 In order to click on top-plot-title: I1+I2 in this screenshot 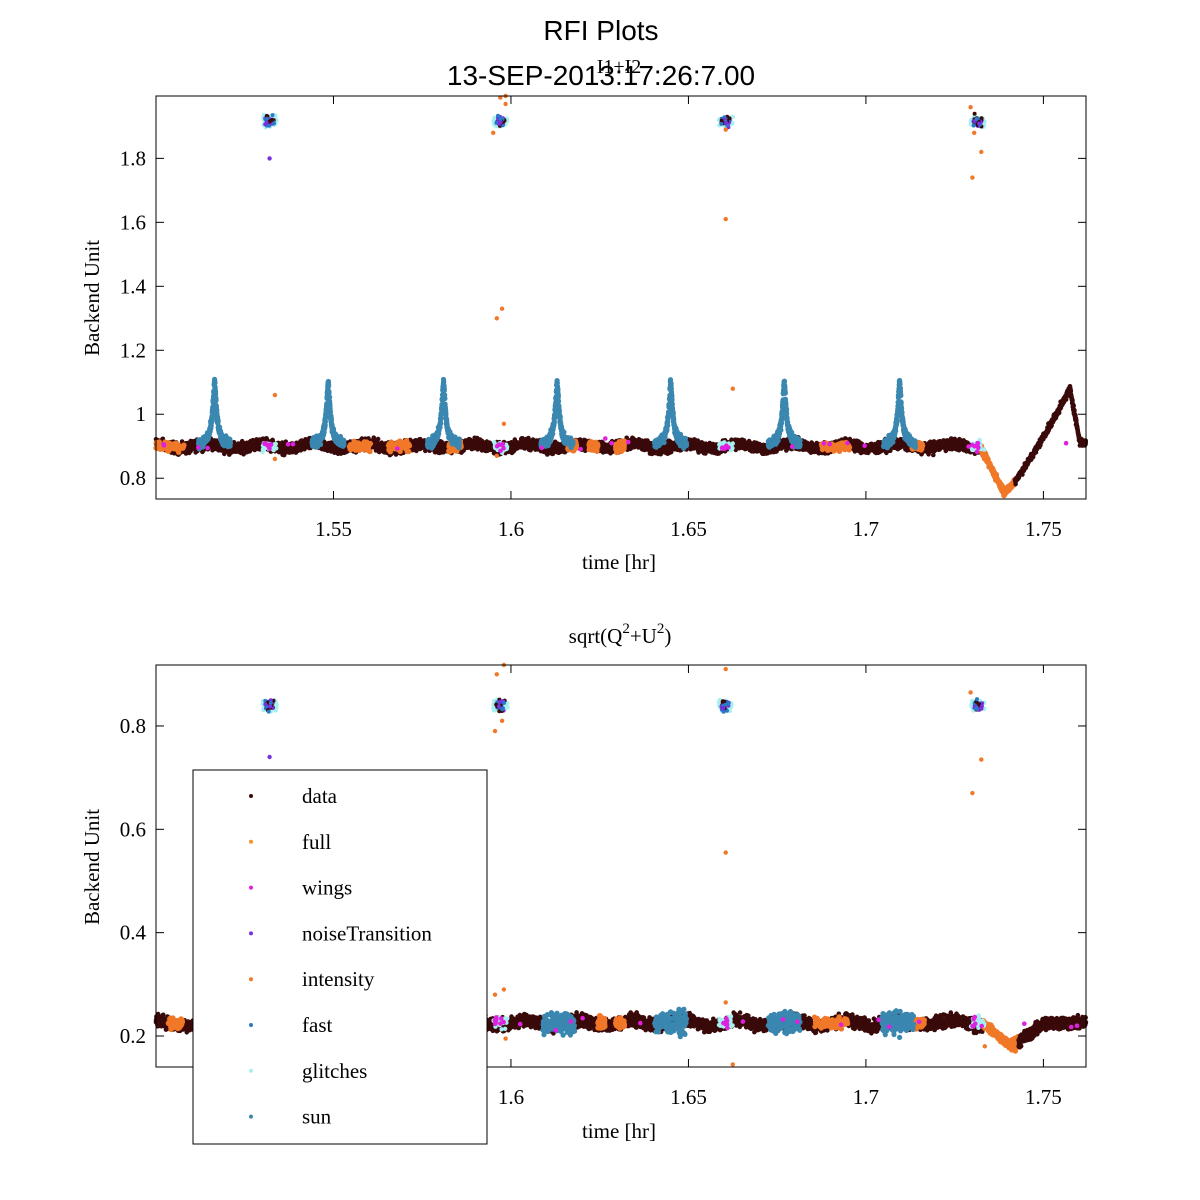, I will do `click(619, 67)`.